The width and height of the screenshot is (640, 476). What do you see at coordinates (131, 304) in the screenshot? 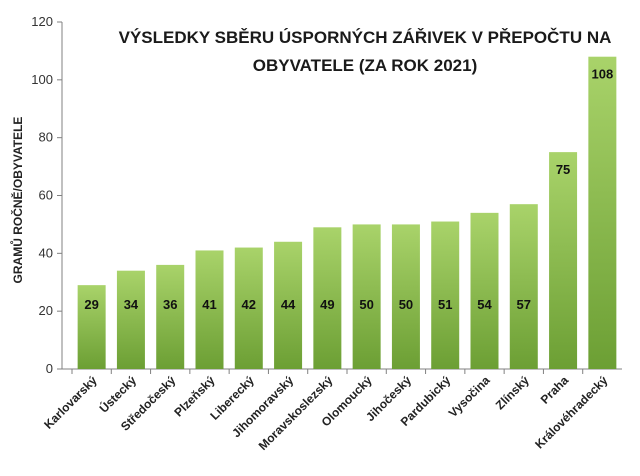
I see `data-label: 34` at bounding box center [131, 304].